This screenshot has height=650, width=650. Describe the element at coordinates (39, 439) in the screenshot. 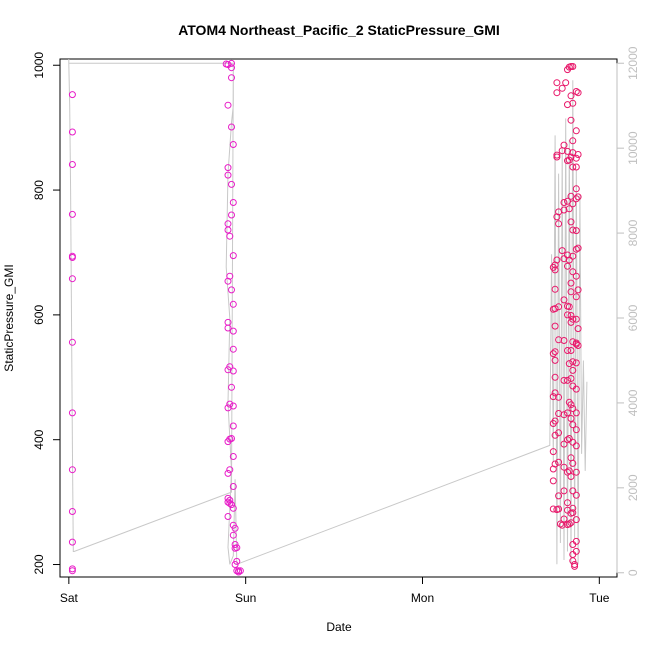

I see `y-left-tick-label: 400` at that location.